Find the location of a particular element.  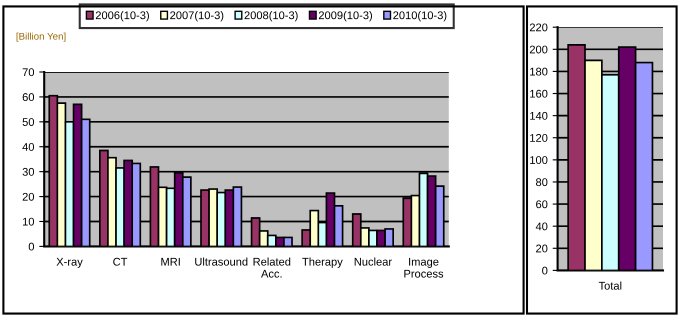

y-tick-label: 10 is located at coordinates (28, 222).